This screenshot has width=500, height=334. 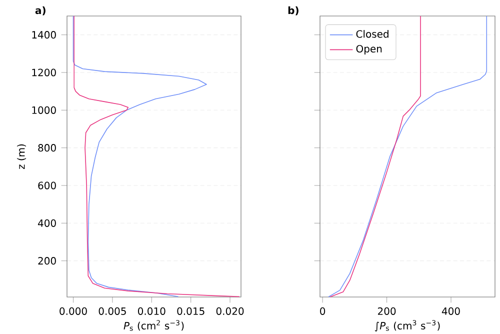 What do you see at coordinates (112, 311) in the screenshot?
I see `x-tick-label: 0.005` at bounding box center [112, 311].